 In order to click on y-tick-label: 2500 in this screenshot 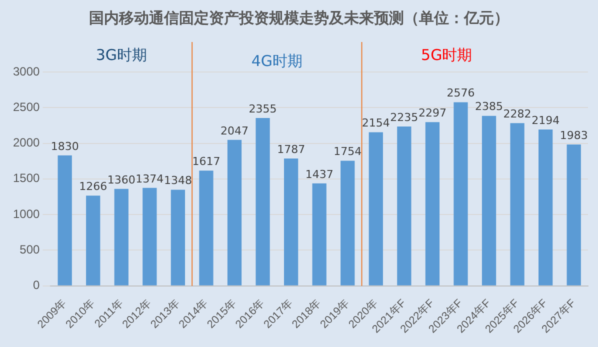, I will do `click(26, 107)`.